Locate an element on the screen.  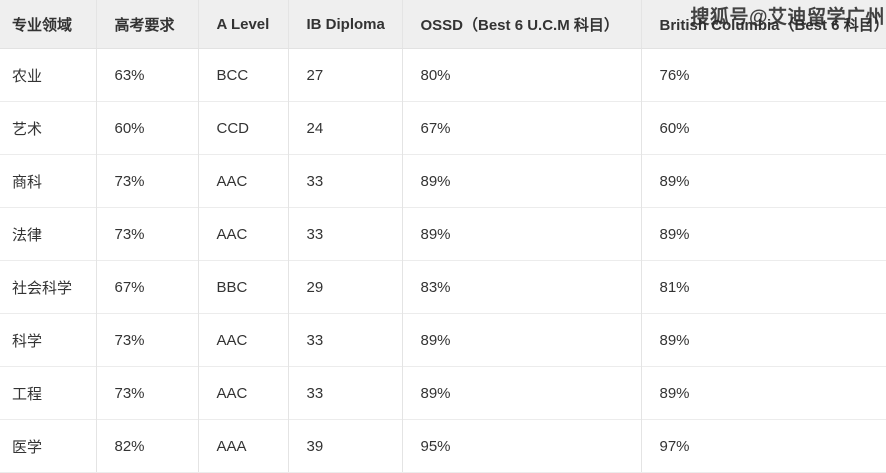
cell-bc: 76% is located at coordinates (763, 75).